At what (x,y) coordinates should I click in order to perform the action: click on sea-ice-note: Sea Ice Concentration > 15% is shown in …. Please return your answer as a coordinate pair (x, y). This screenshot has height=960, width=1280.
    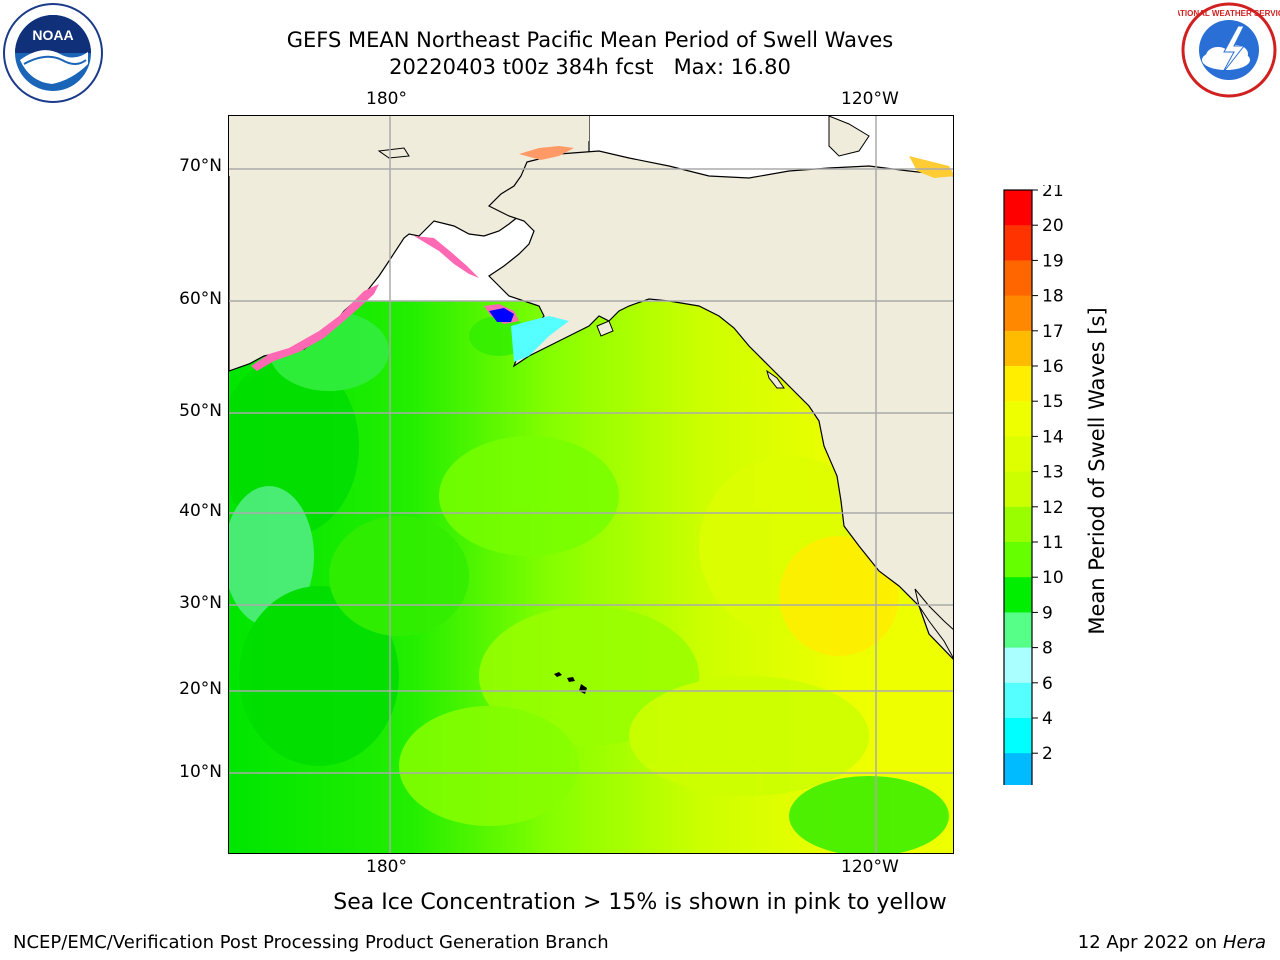
    Looking at the image, I should click on (640, 902).